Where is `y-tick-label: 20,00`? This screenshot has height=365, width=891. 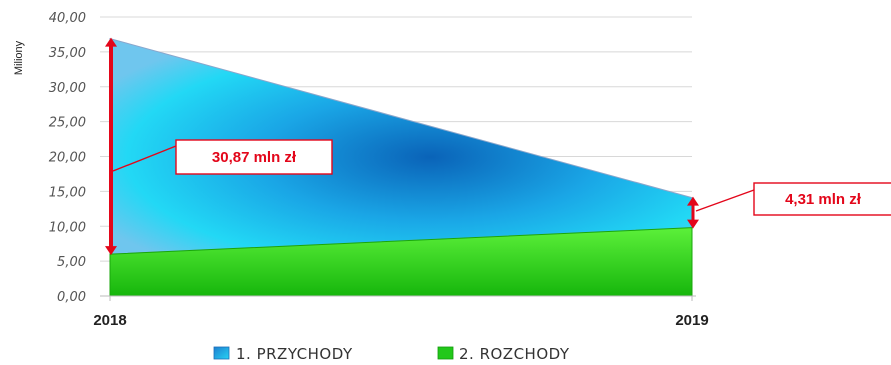
y-tick-label: 20,00 is located at coordinates (67, 158).